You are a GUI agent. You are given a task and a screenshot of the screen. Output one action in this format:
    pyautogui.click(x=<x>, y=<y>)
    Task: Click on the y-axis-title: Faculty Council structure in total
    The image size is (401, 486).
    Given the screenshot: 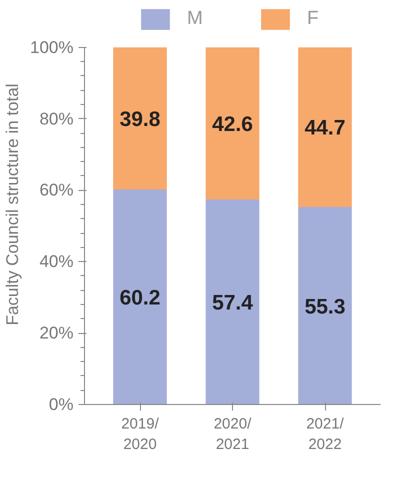 What is the action you would take?
    pyautogui.click(x=12, y=205)
    